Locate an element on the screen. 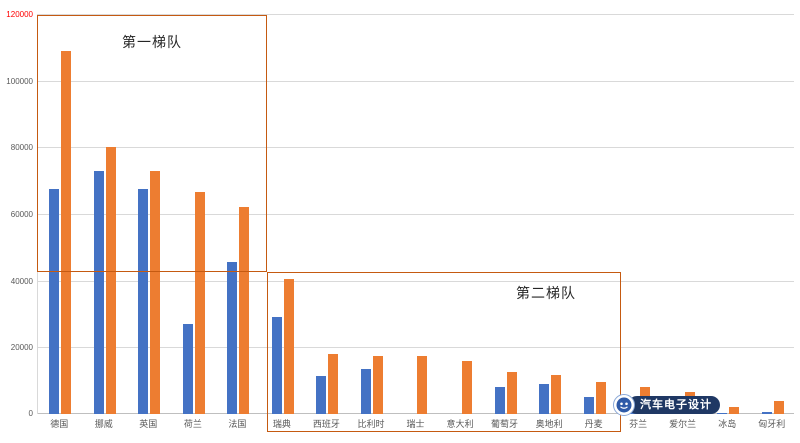 This screenshot has height=443, width=800. x-category-label: 匈牙利 is located at coordinates (772, 424).